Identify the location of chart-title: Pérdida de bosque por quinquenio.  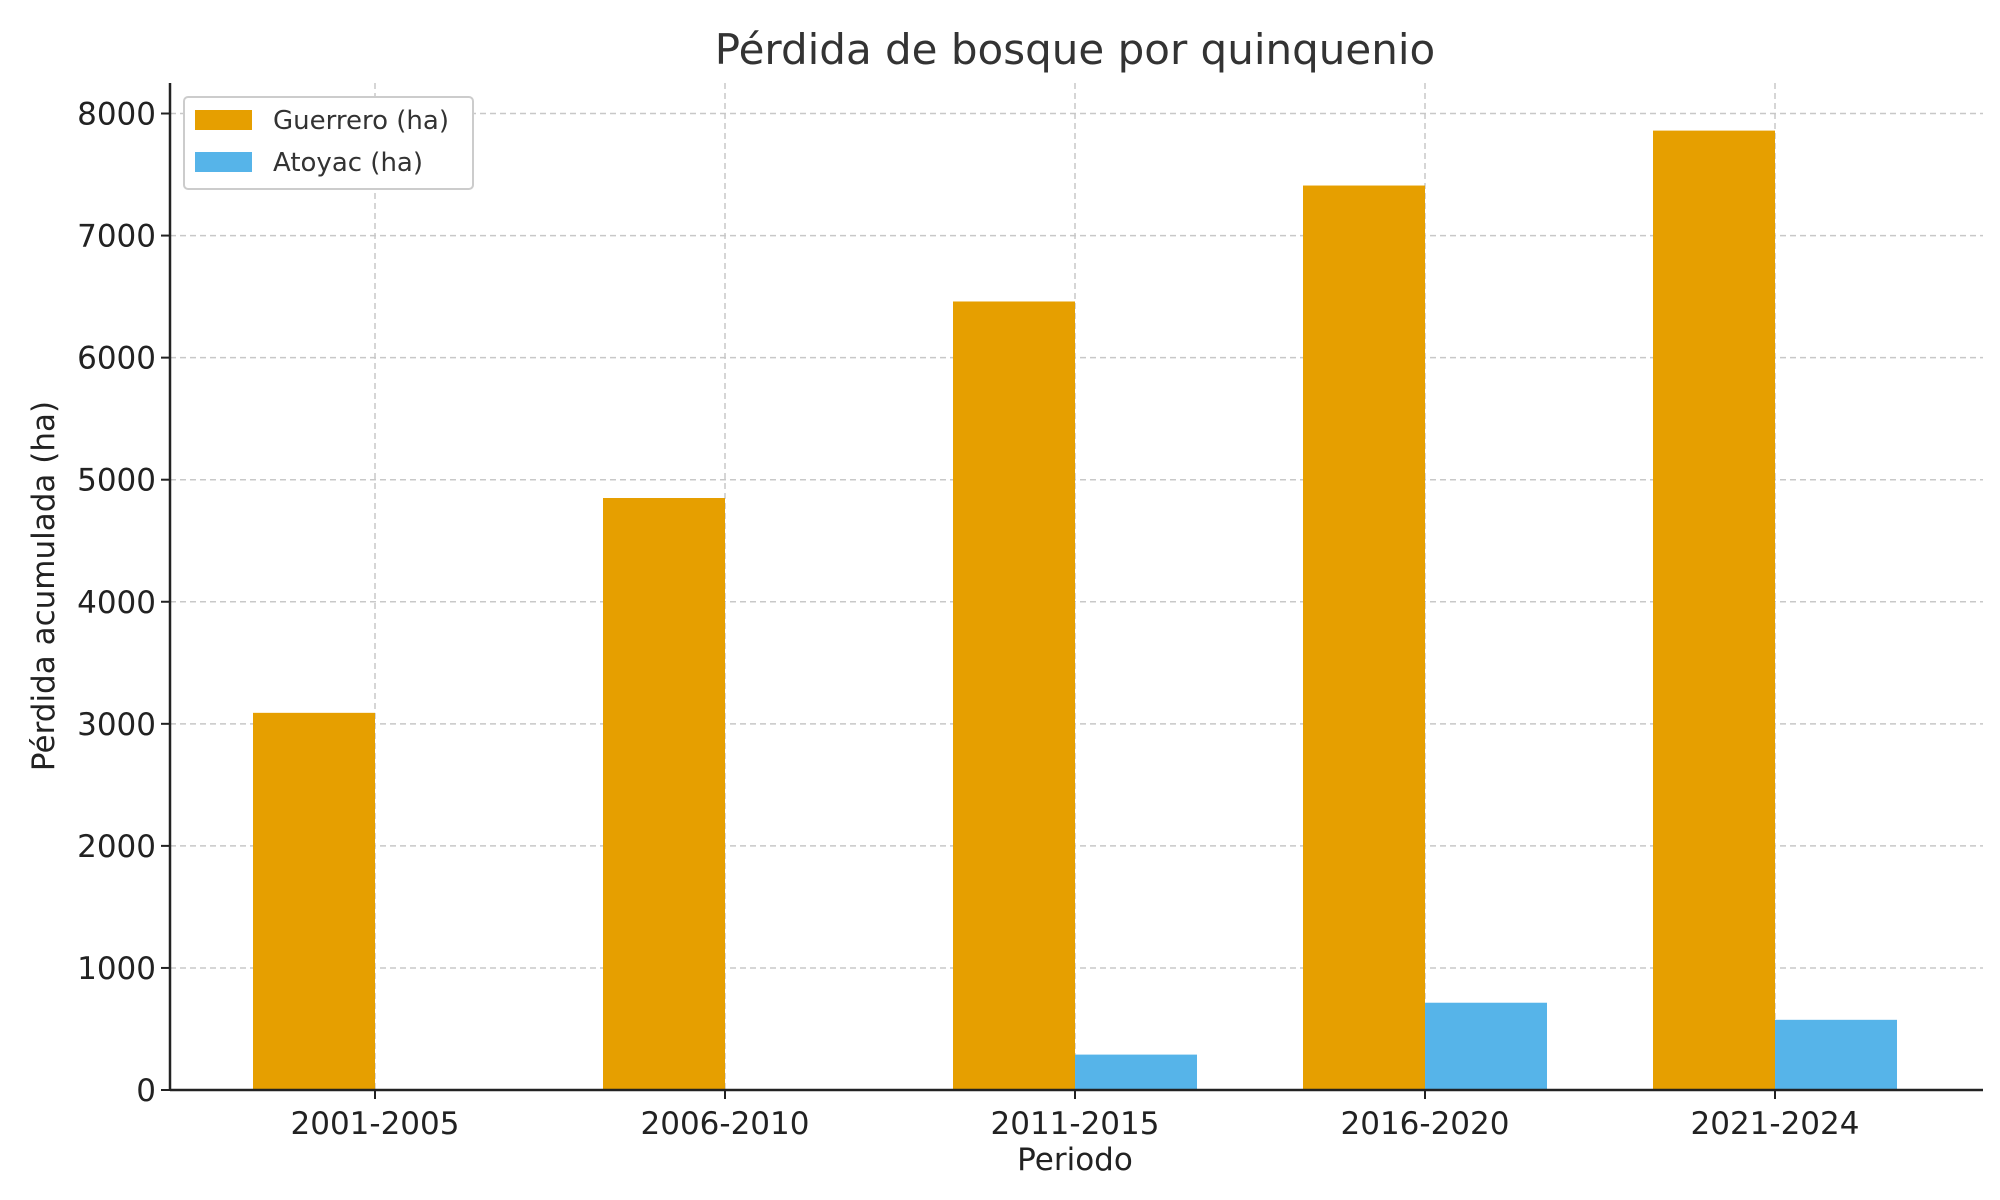
(1075, 49).